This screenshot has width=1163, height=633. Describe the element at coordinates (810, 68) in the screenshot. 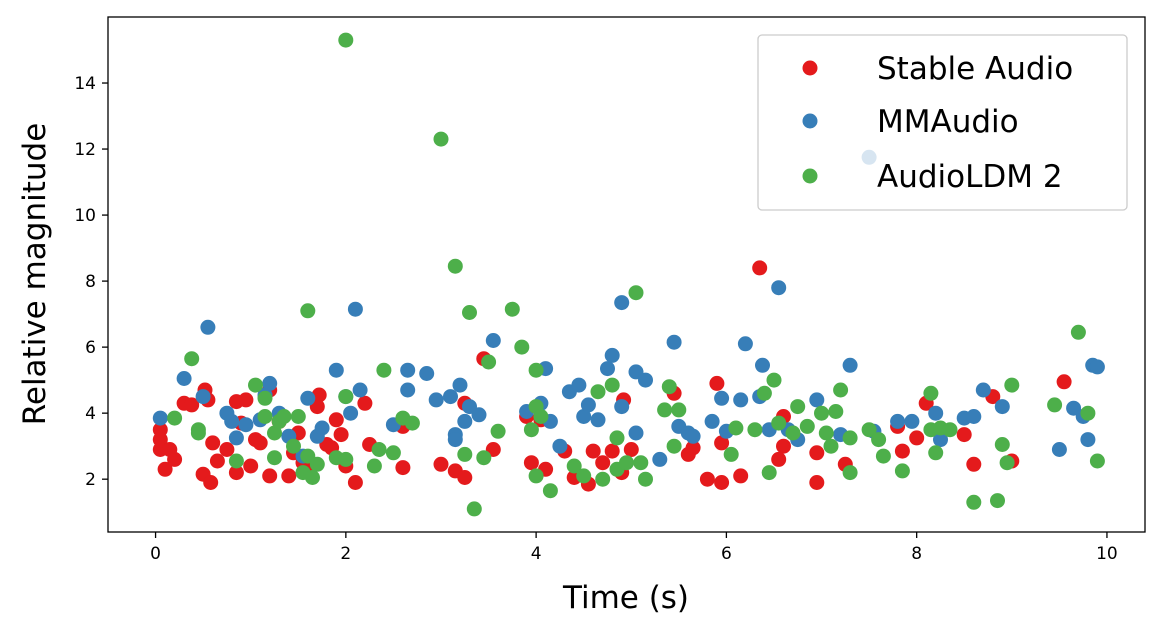

I see `legend-marker-stable-audio` at that location.